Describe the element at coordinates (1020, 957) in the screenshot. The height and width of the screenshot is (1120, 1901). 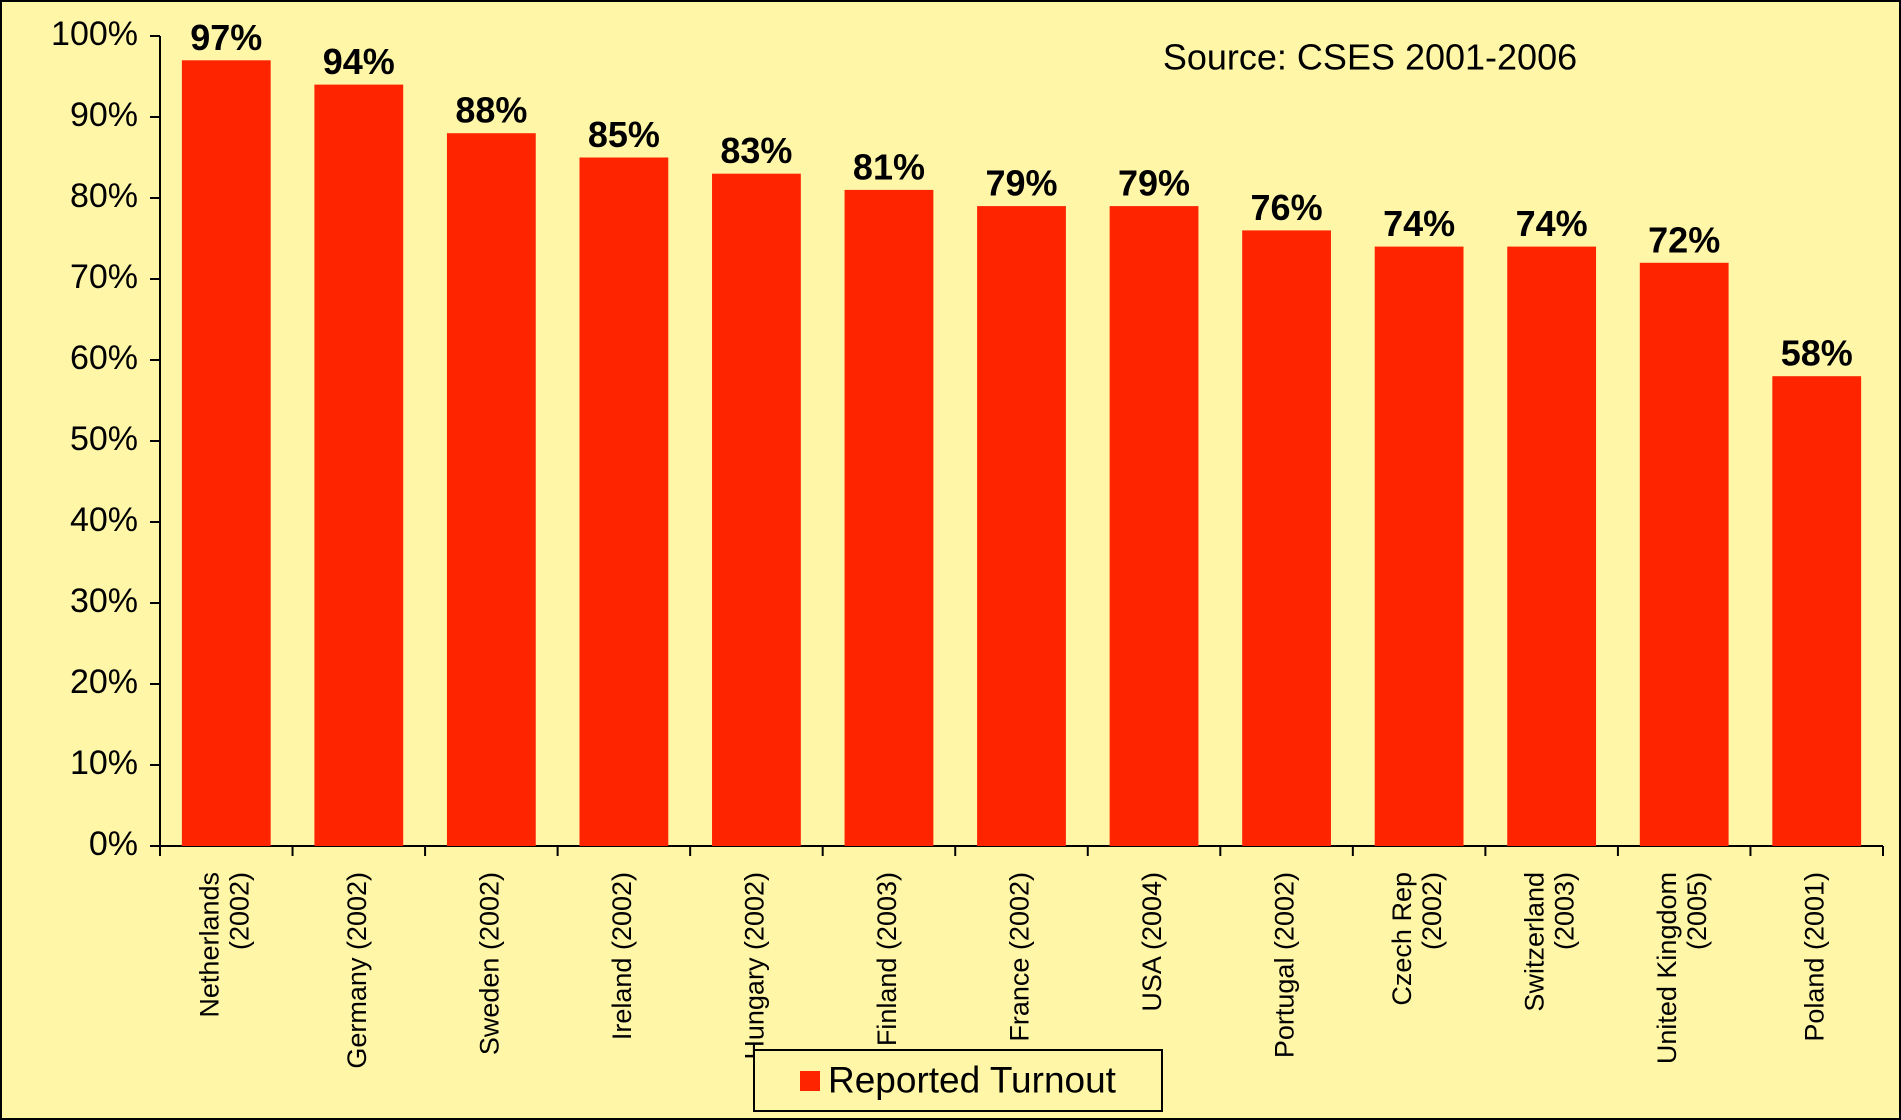
I see `x-tick-label: France (2002)` at that location.